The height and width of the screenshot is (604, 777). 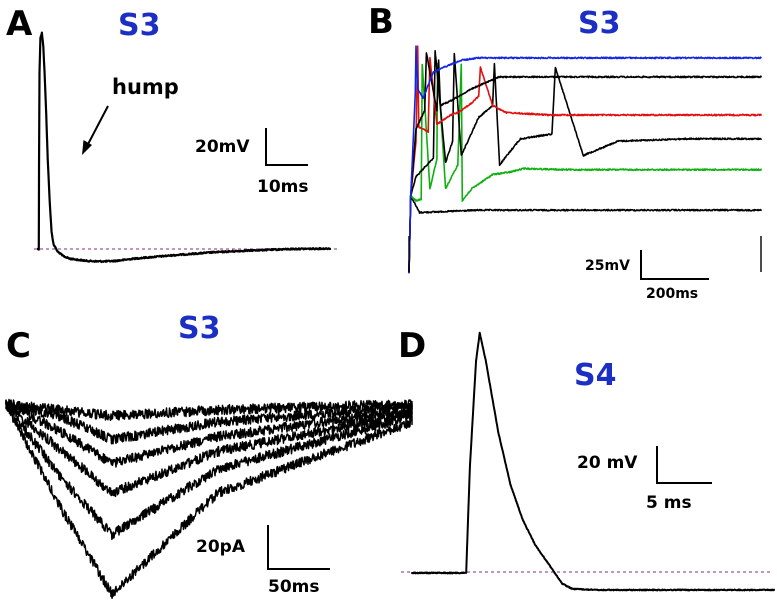 What do you see at coordinates (18, 346) in the screenshot?
I see `panel-c-letter: C` at bounding box center [18, 346].